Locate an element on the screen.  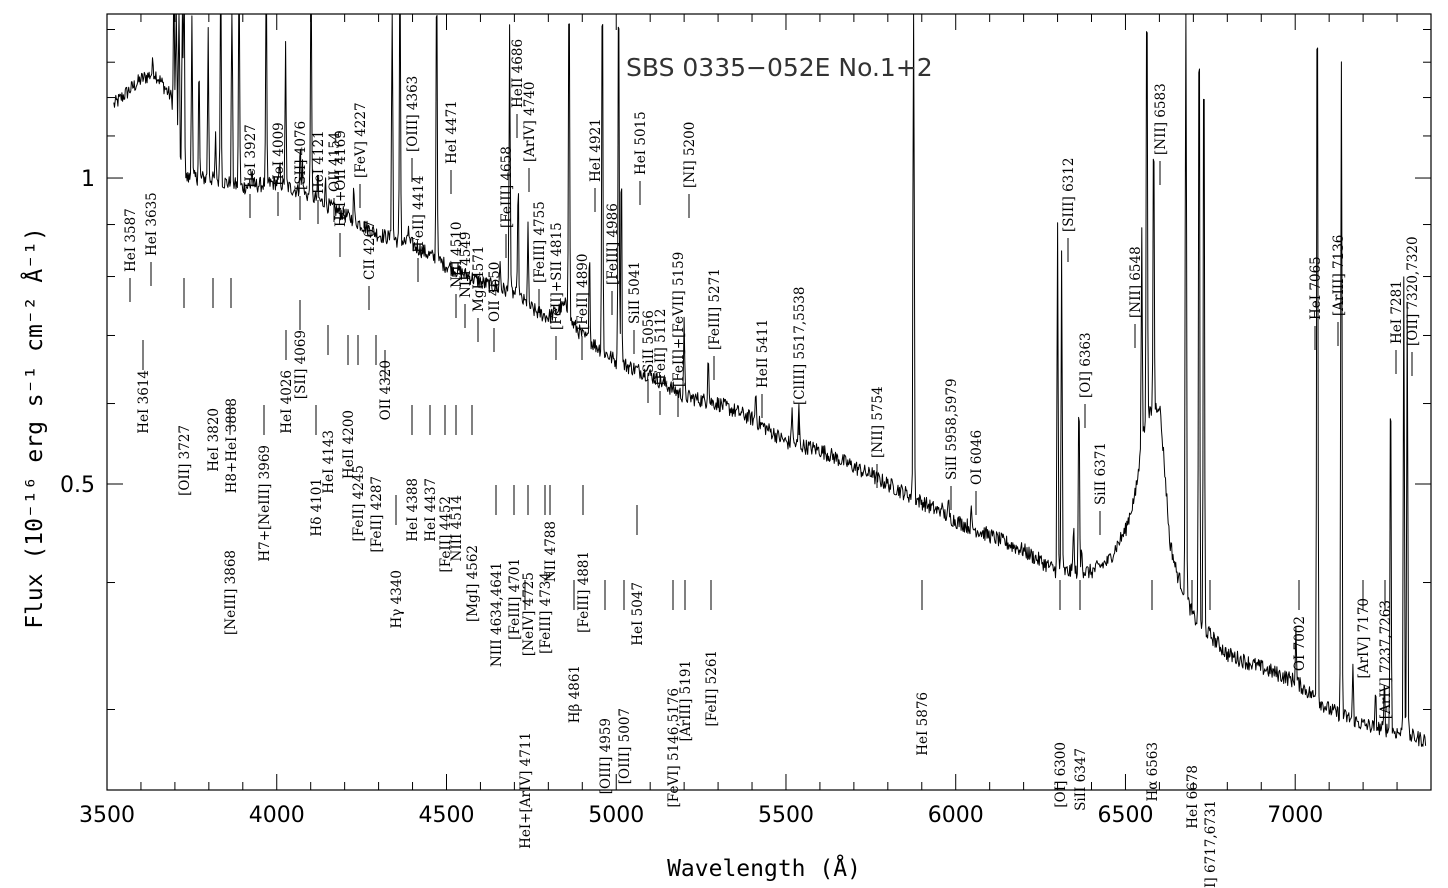
line-id-text: [OI] 6300 is located at coordinates (1061, 775).